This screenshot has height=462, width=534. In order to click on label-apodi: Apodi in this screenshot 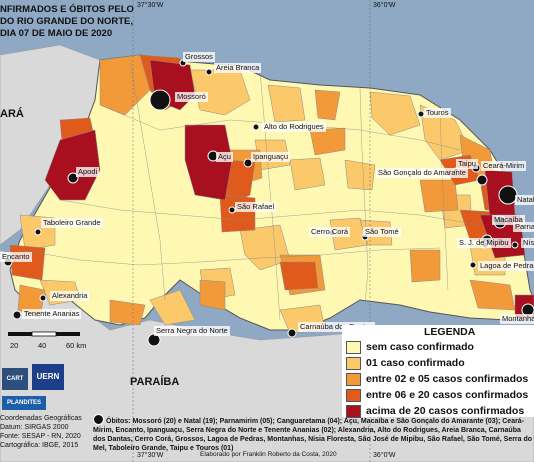, I will do `click(88, 172)`.